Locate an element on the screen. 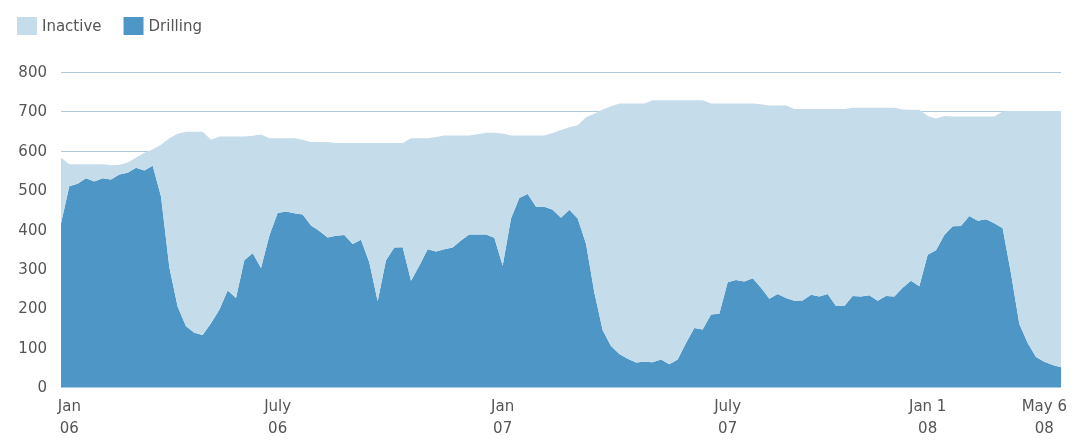 The height and width of the screenshot is (447, 1078). y-tick-label: 500 is located at coordinates (32, 190).